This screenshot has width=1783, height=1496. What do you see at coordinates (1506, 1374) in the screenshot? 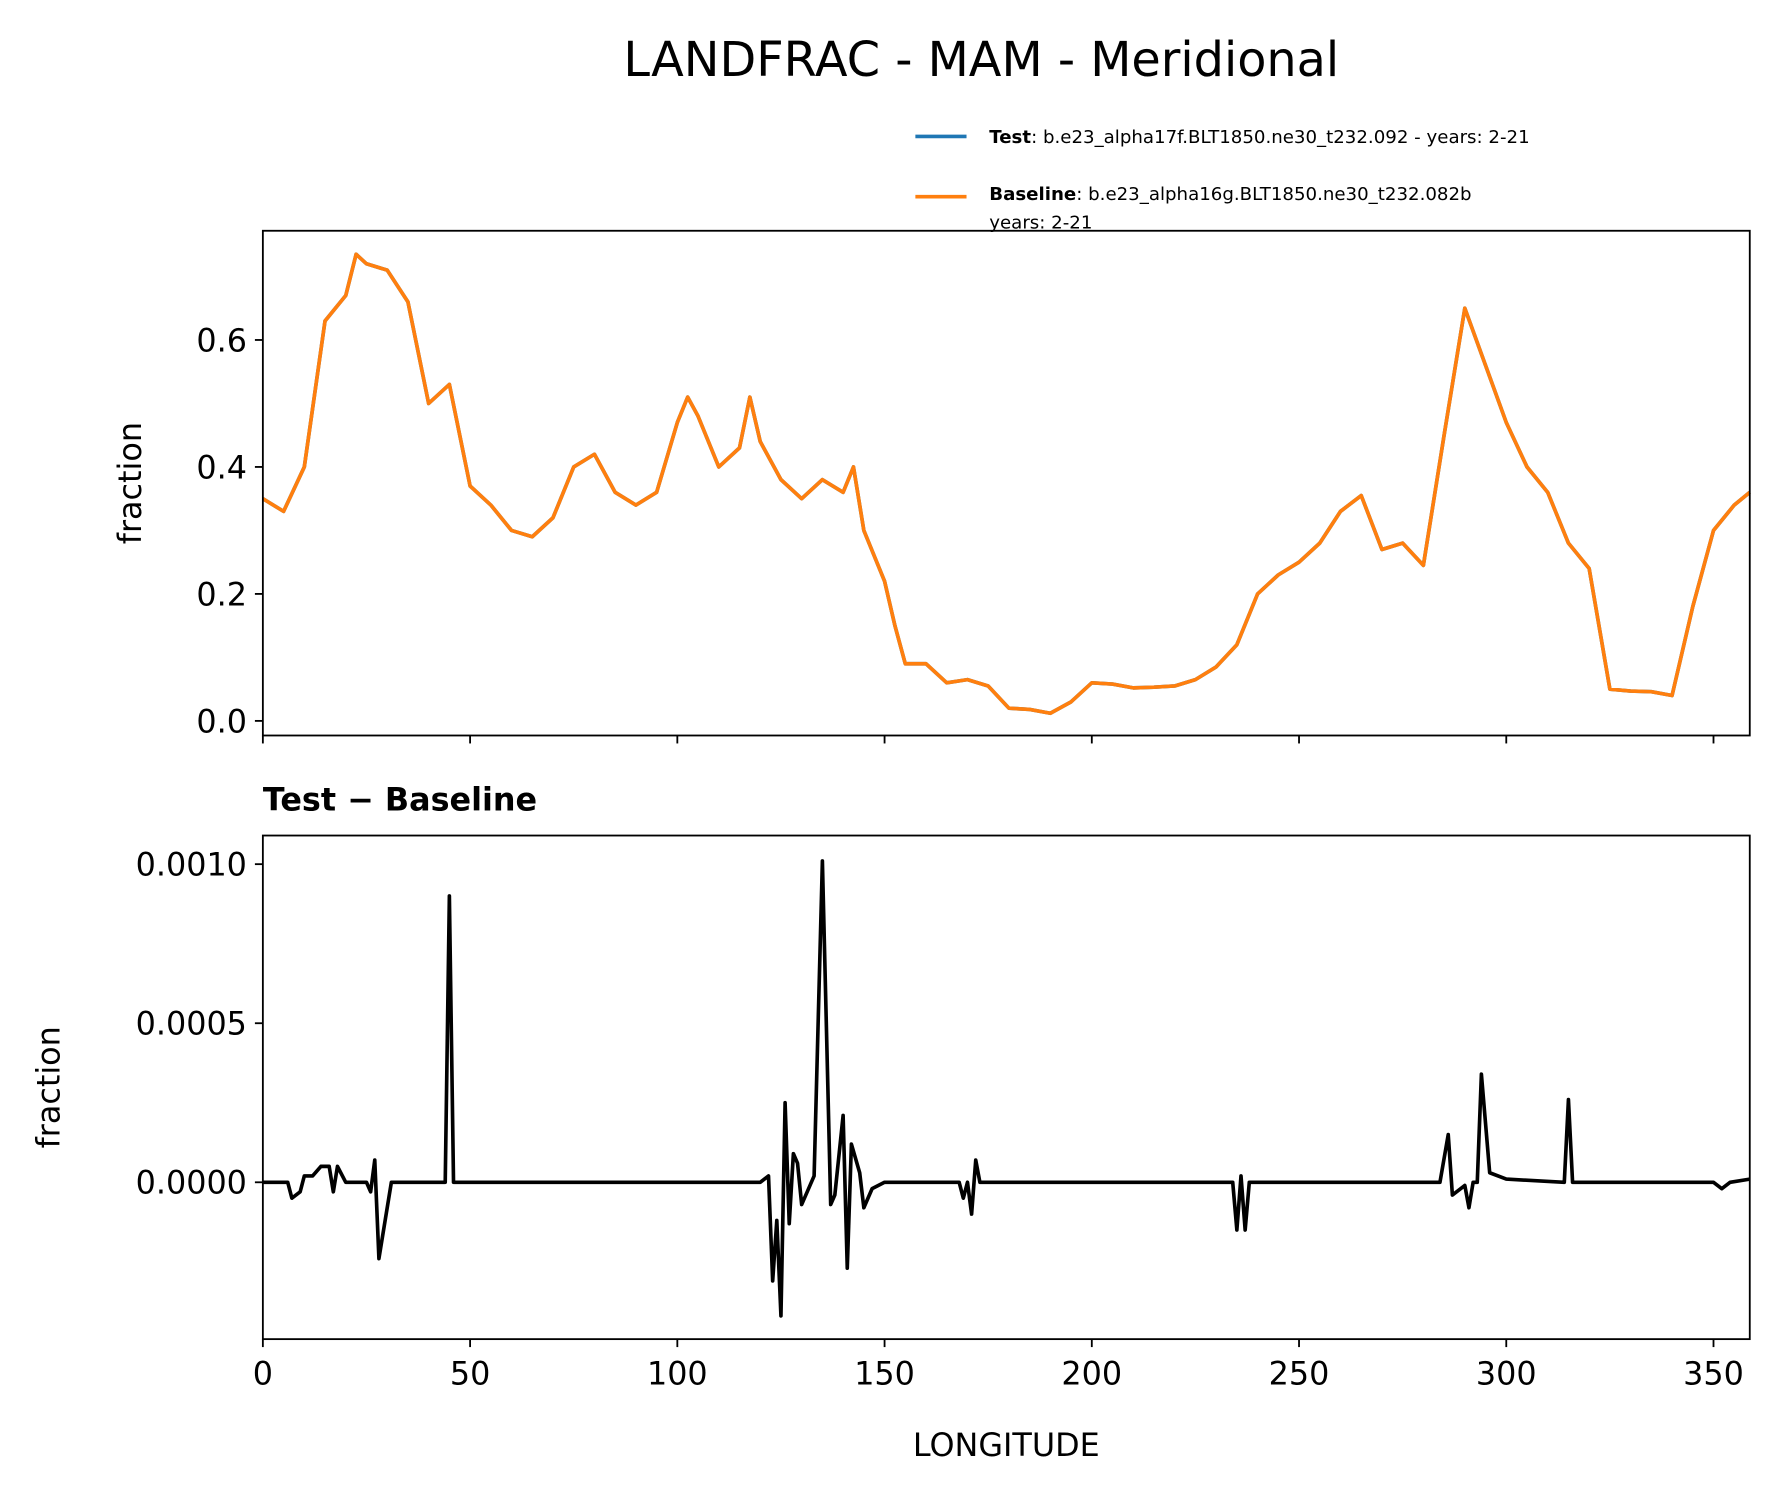
I see `x-tick-label: 300` at bounding box center [1506, 1374].